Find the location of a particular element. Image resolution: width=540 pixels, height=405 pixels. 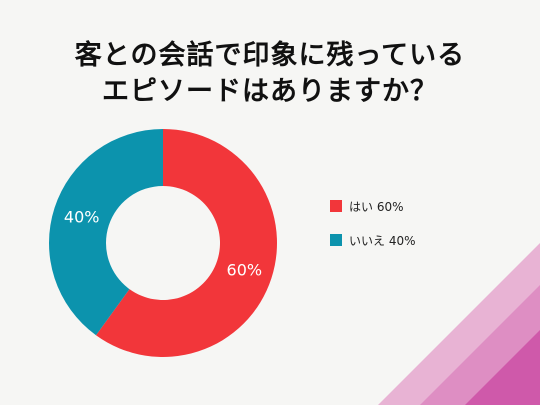

corner-decoration is located at coordinates (459, 324).